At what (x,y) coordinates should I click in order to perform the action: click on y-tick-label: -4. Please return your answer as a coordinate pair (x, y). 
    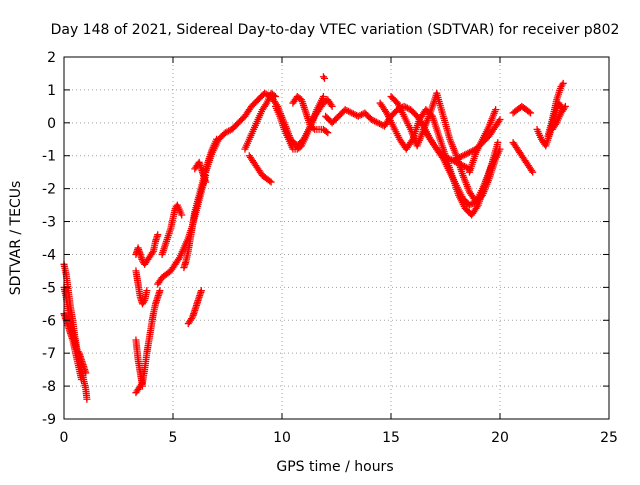
    Looking at the image, I should click on (49, 255).